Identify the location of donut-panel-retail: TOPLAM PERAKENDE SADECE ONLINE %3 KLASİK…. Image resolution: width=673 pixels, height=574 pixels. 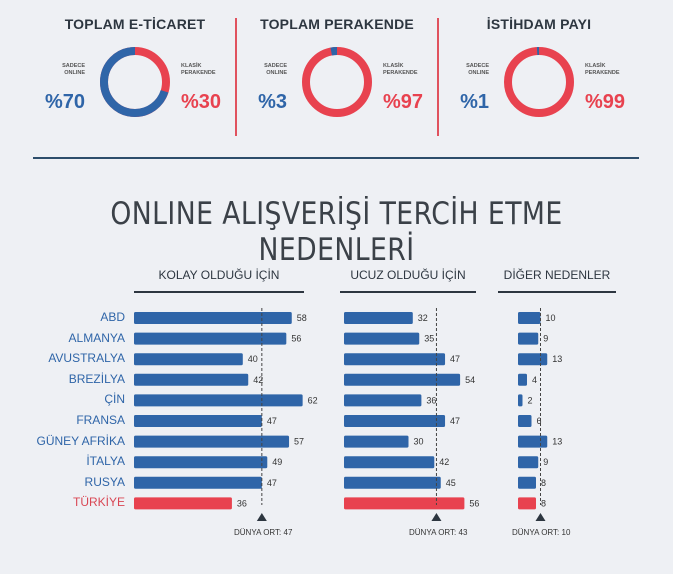
(337, 75).